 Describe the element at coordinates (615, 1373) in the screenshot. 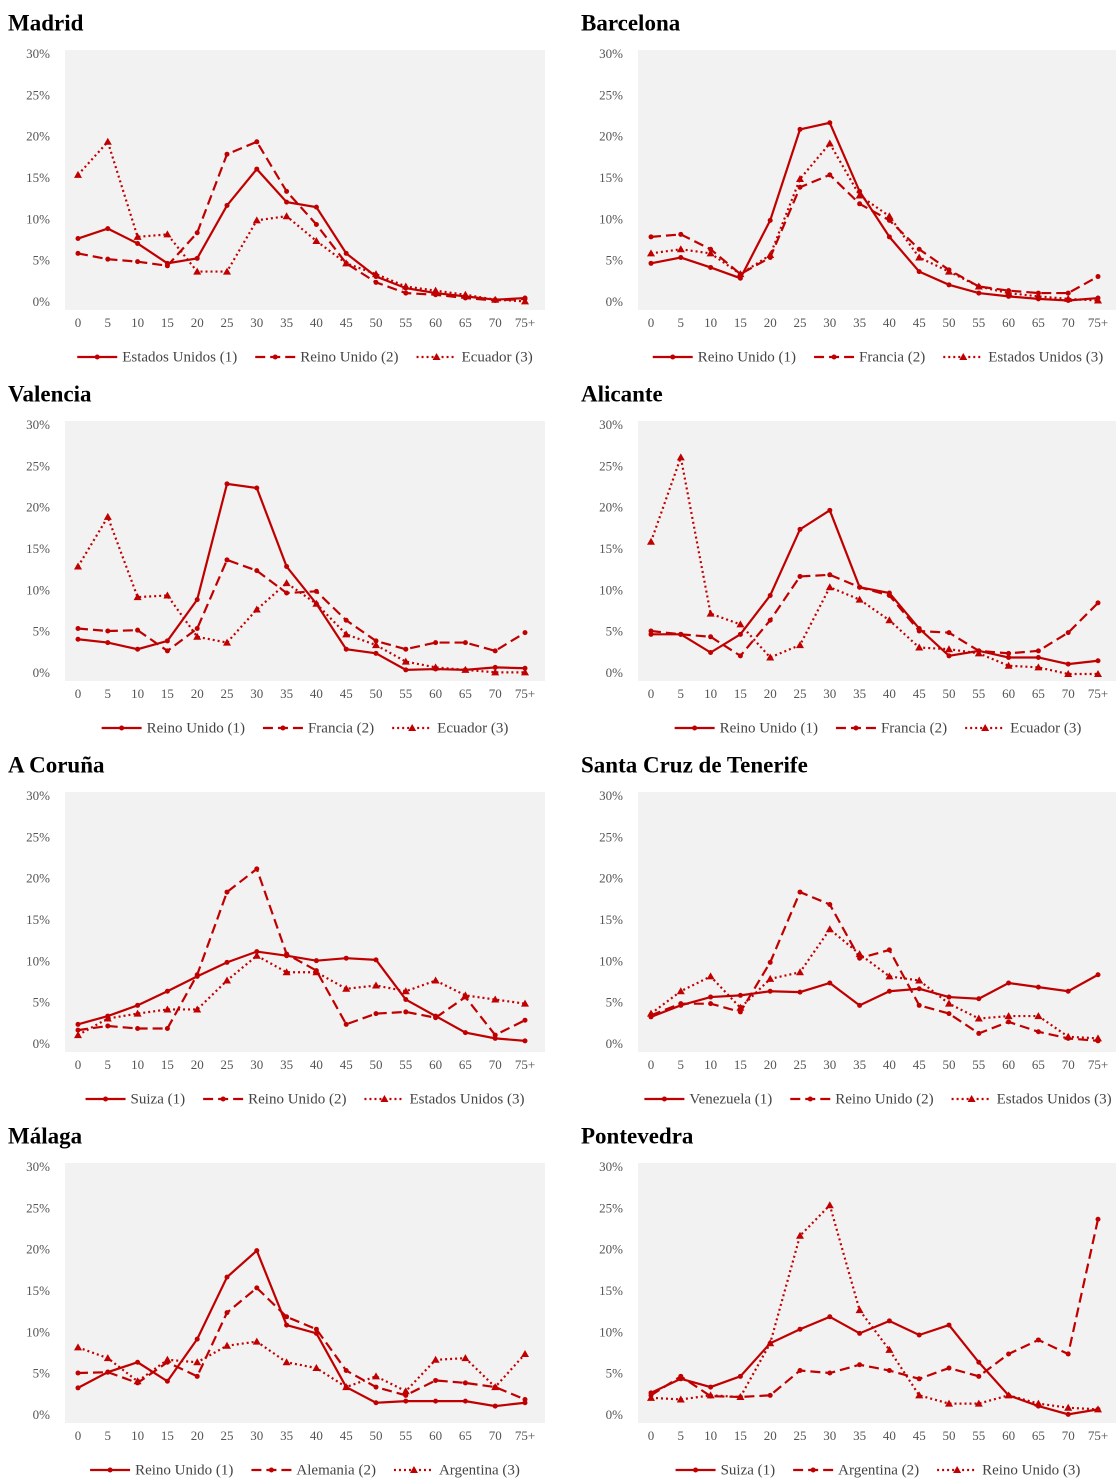

I see `y-tick-label: 5%` at that location.